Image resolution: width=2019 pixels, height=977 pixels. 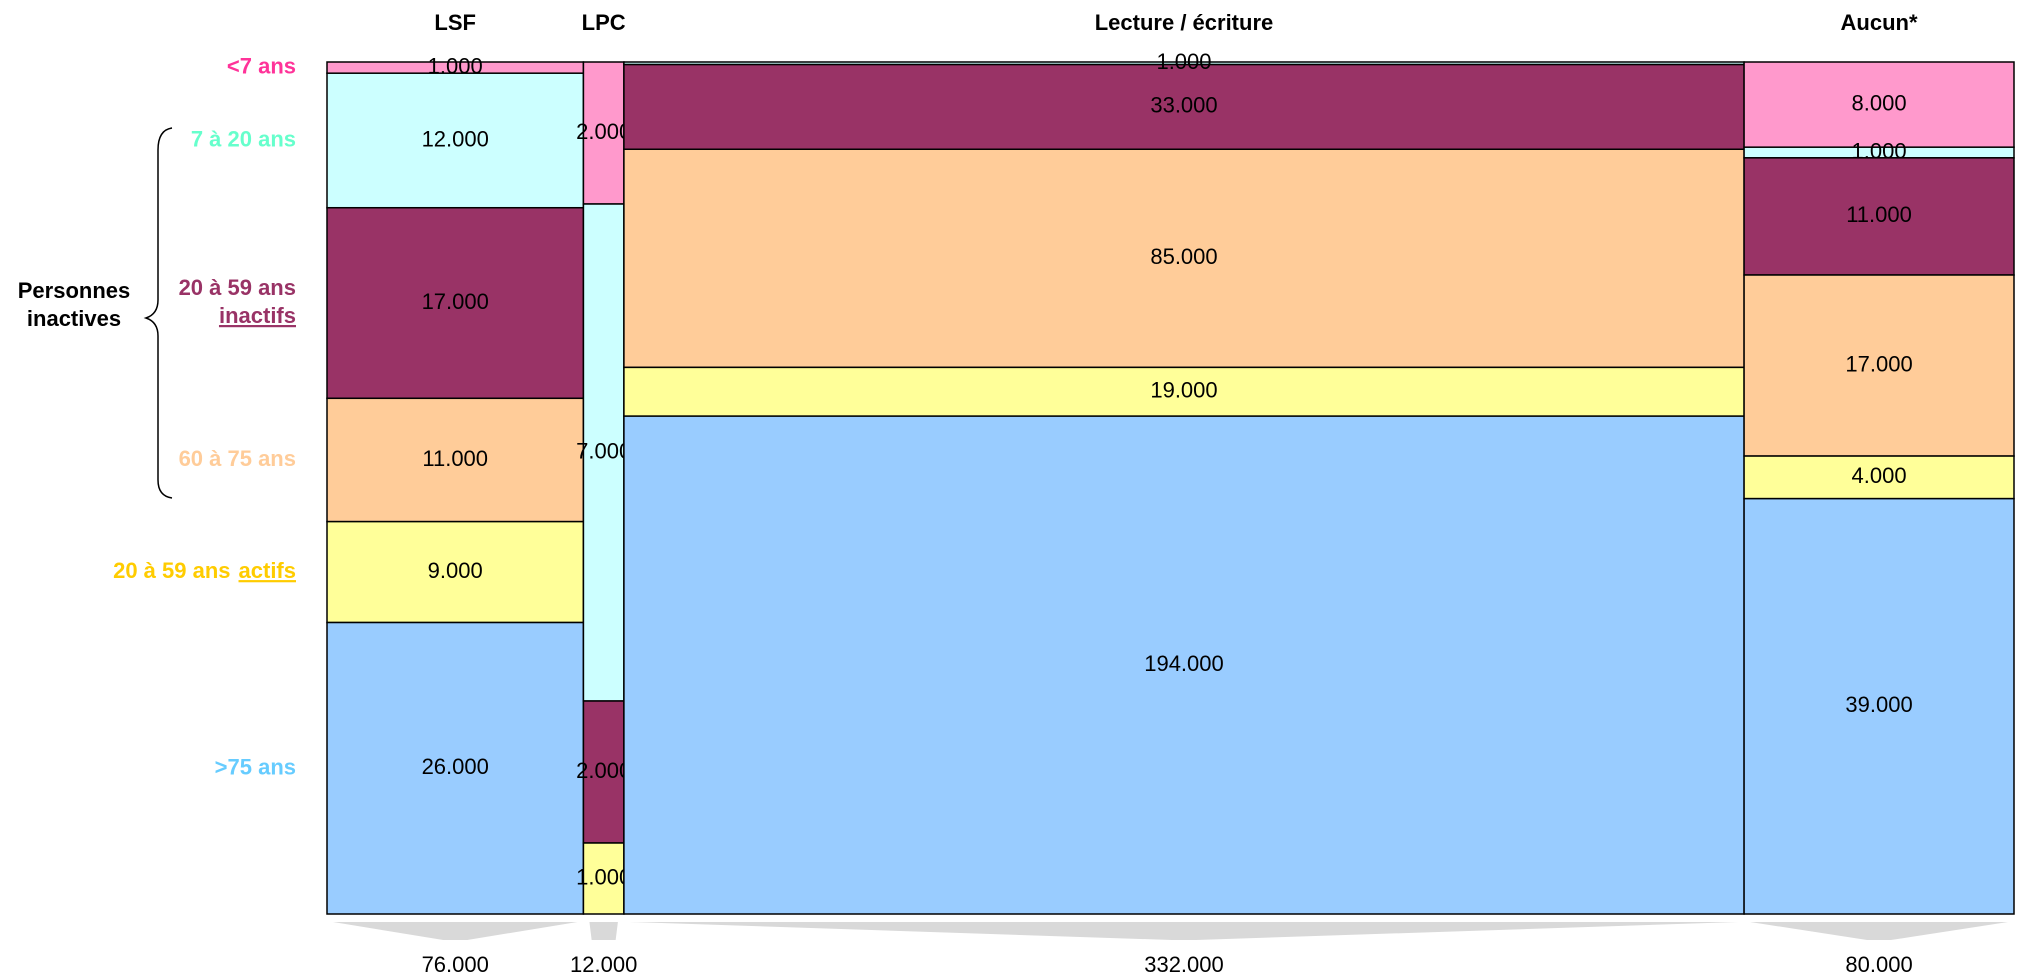 I want to click on legend-emphasis: actifs, so click(x=267, y=570).